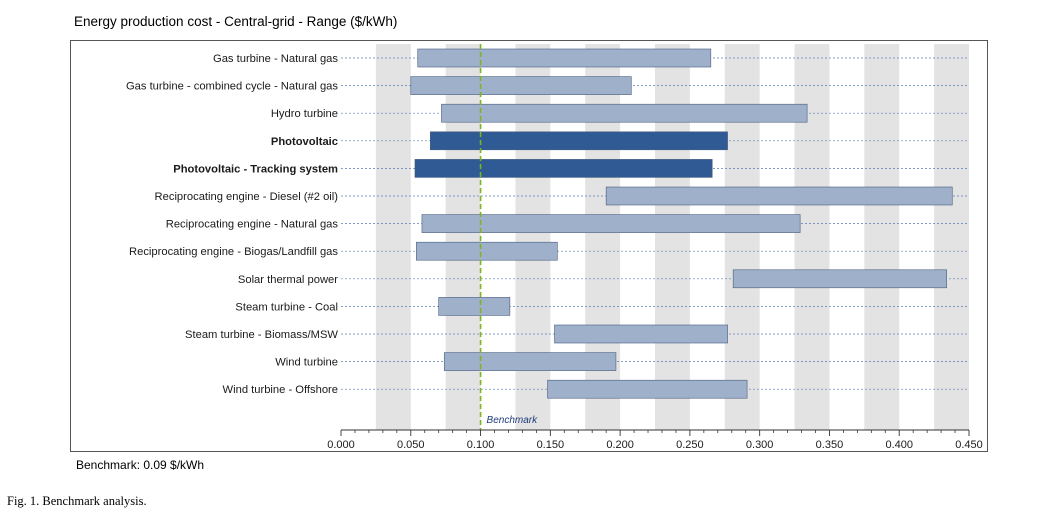 The width and height of the screenshot is (1058, 529). I want to click on x-tick-label: 0.250, so click(690, 445).